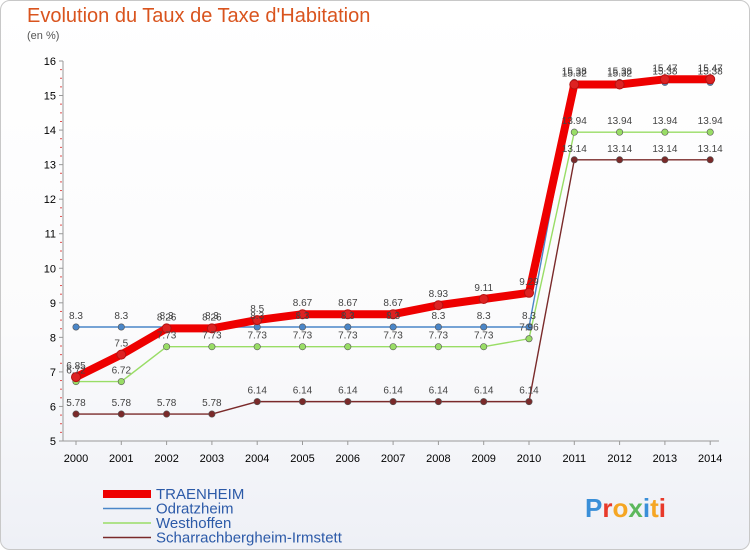 The width and height of the screenshot is (750, 550). I want to click on chart-title: Evolution du Taux de Taxe d'Habitation, so click(199, 16).